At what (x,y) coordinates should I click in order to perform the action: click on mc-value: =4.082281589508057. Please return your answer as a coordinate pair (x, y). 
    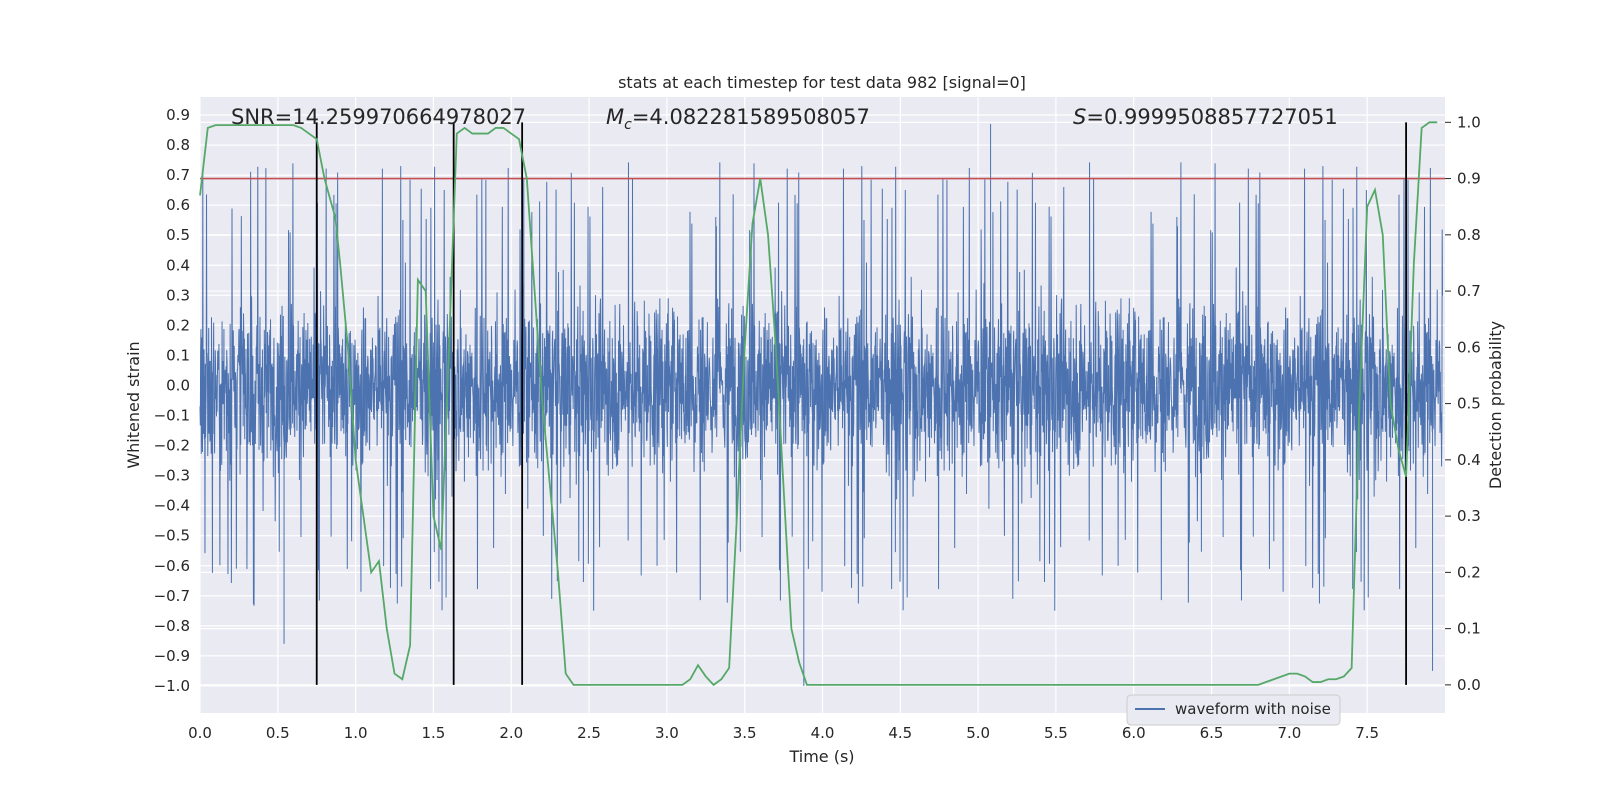
    Looking at the image, I should click on (751, 117).